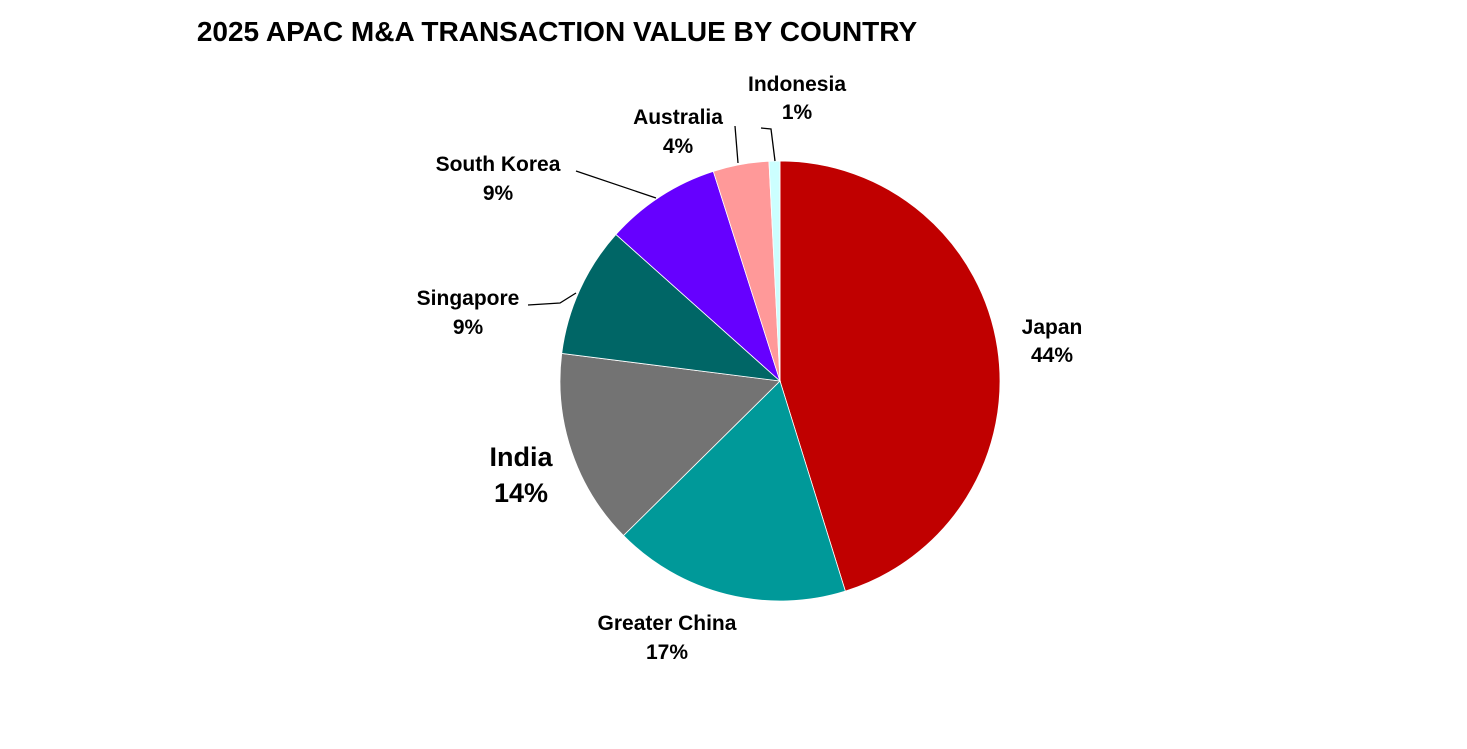  What do you see at coordinates (797, 112) in the screenshot?
I see `slice-percent-indonesia: 1%` at bounding box center [797, 112].